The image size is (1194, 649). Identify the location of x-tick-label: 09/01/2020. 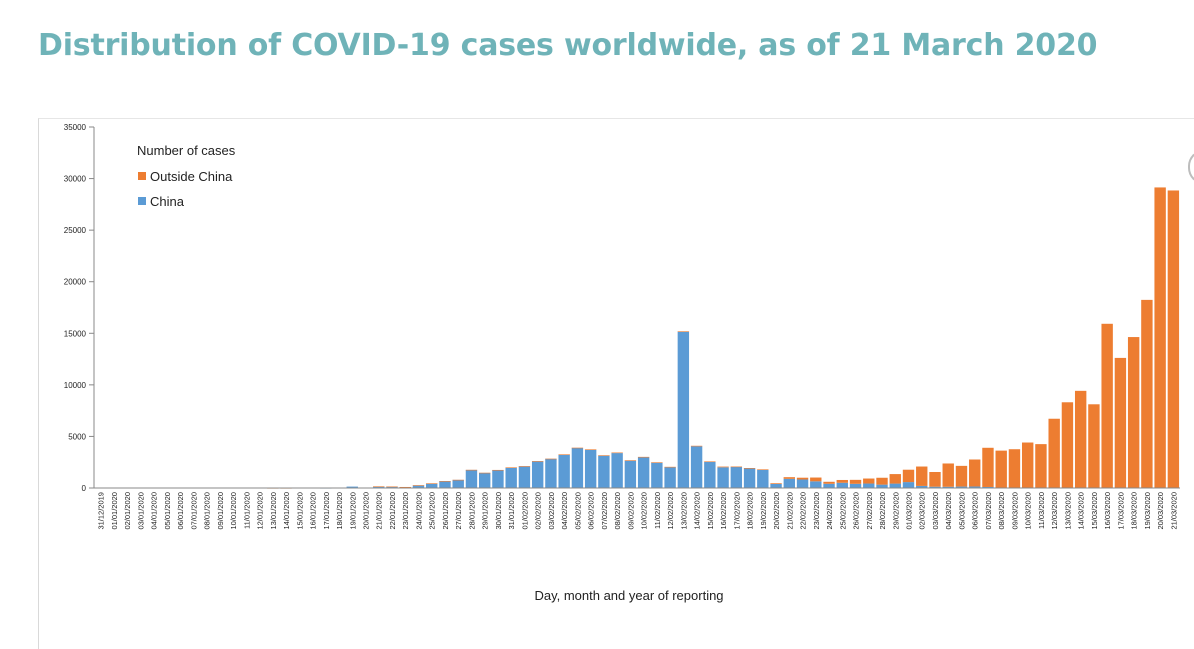
(220, 511).